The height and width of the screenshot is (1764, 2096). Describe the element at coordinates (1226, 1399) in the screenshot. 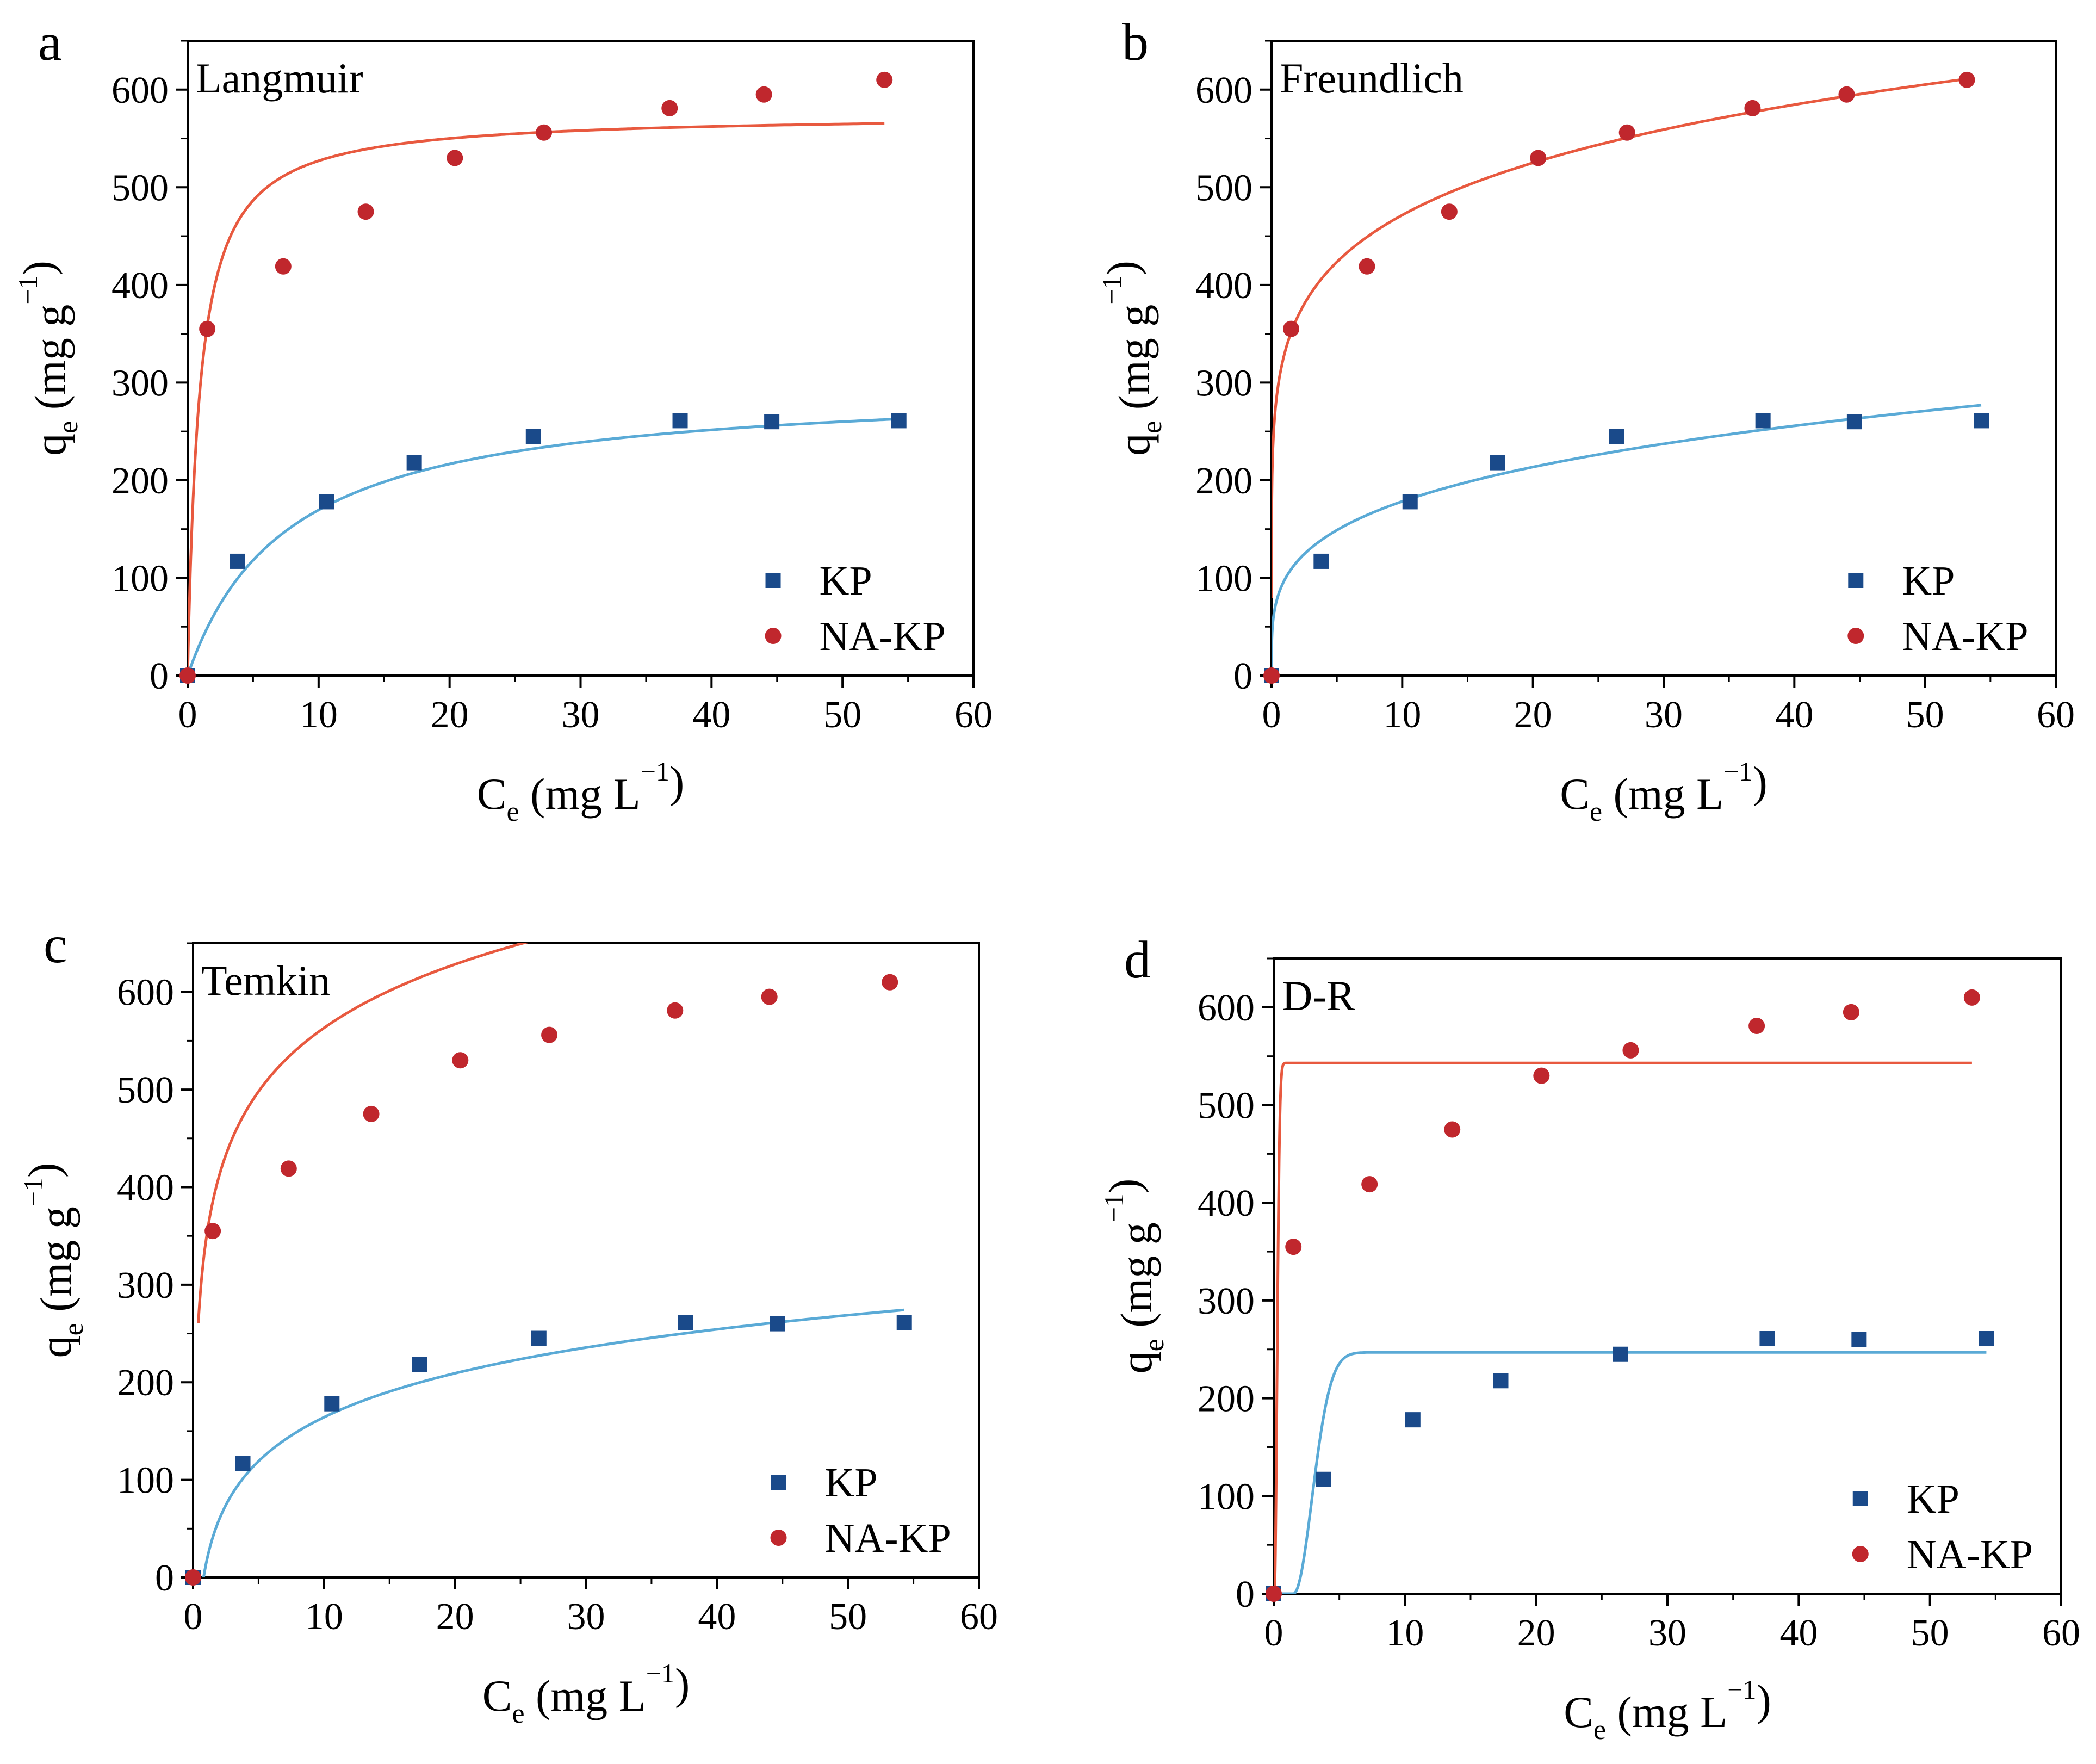

I see `y-tick-label: 200` at that location.